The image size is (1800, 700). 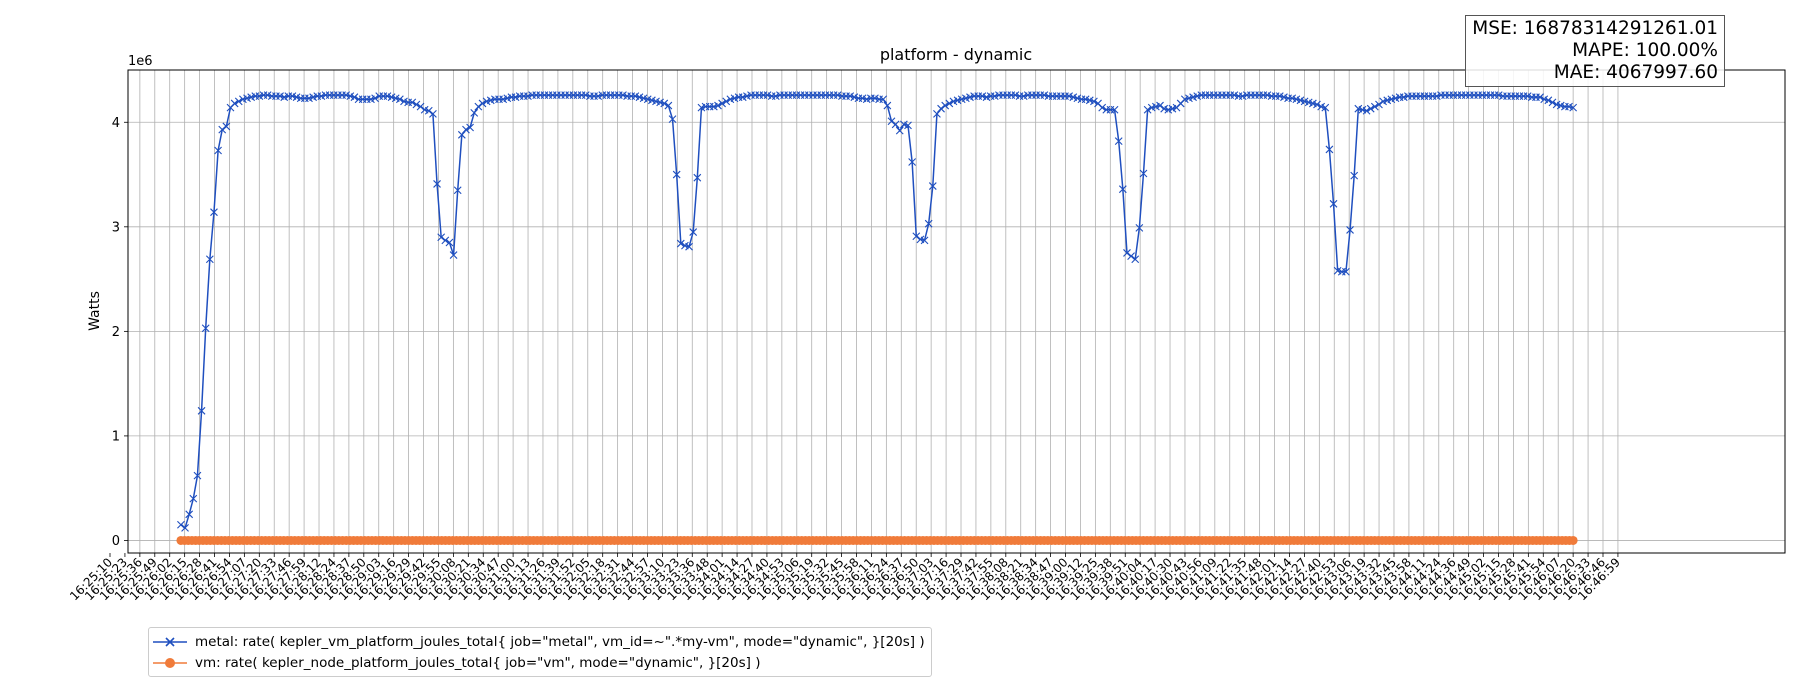 I want to click on y-axis: 0 1 2 3 4, so click(x=120, y=332).